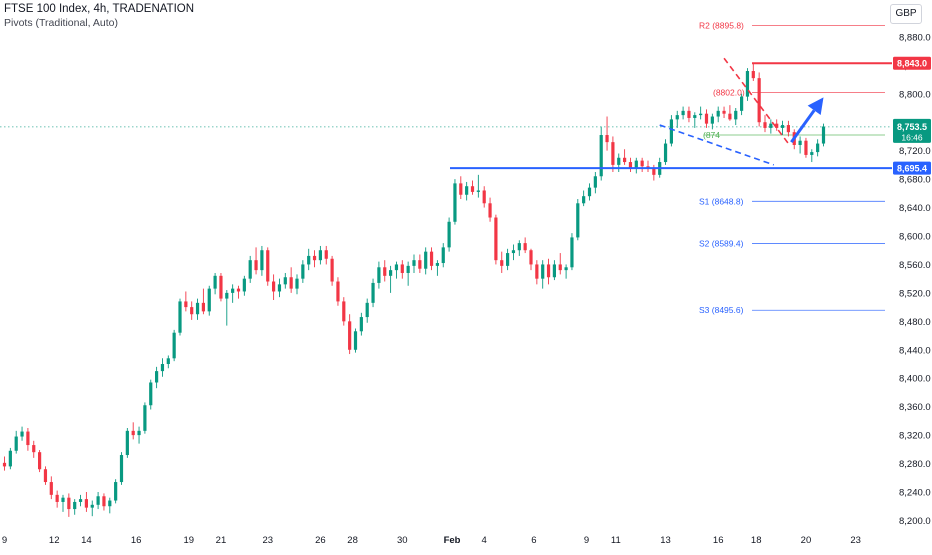  What do you see at coordinates (906, 14) in the screenshot?
I see `currency-button: GBP` at bounding box center [906, 14].